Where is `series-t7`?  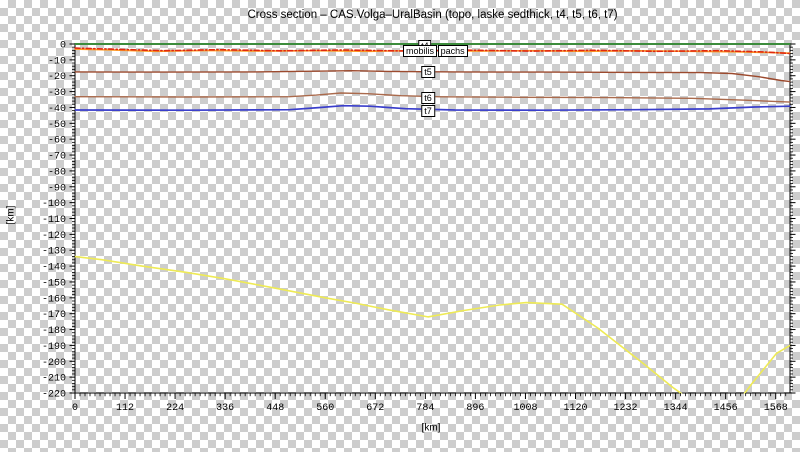 series-t7 is located at coordinates (432, 108).